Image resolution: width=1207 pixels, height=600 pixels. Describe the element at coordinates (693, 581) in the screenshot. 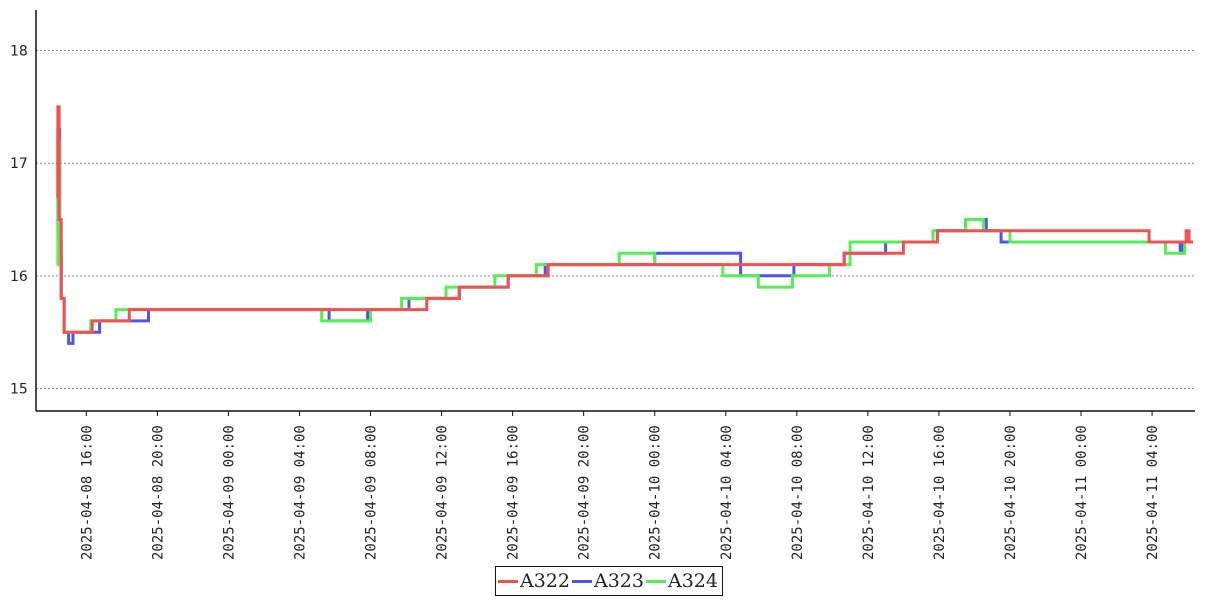

I see `legend-label-a324: A324` at that location.